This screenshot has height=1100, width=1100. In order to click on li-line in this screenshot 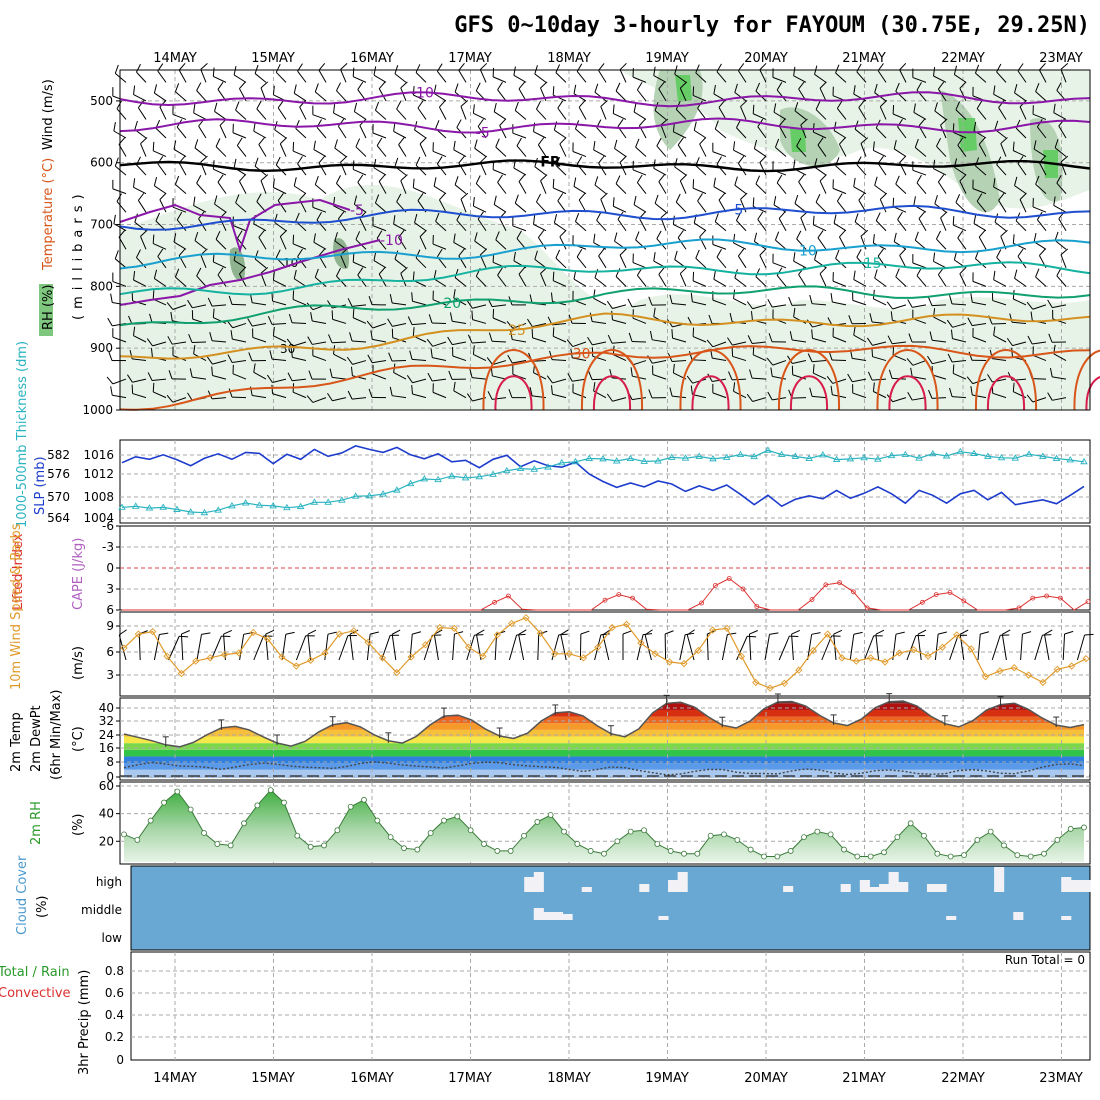, I will do `click(605, 594)`.